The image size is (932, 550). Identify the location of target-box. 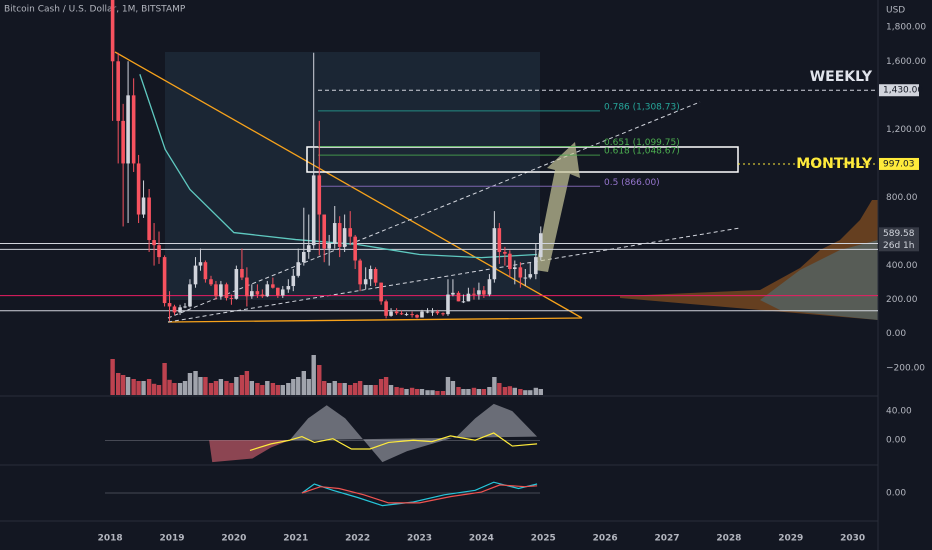
(522, 159).